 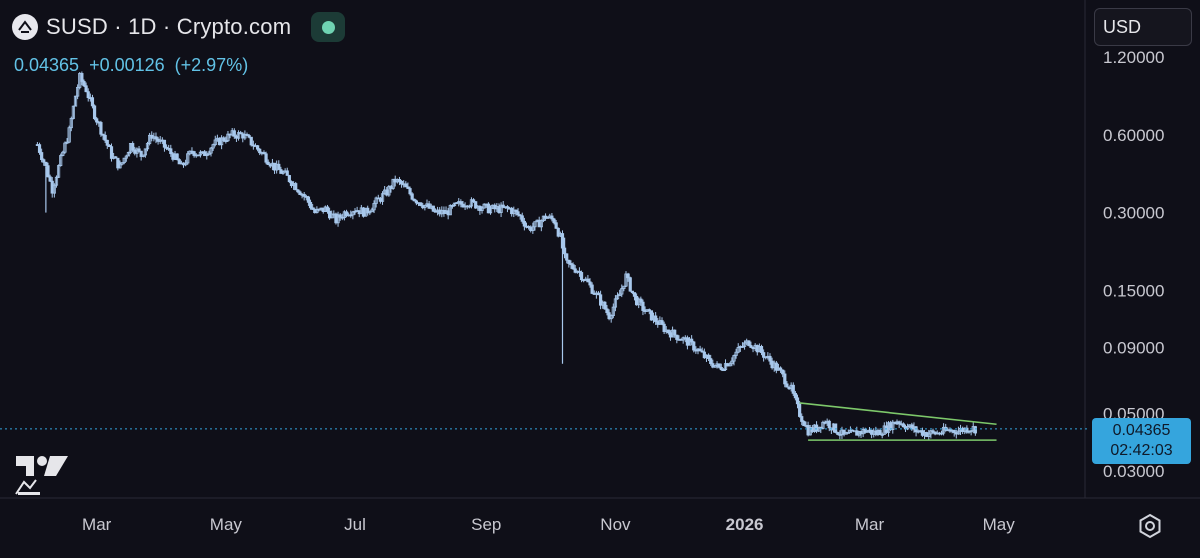 I want to click on tradingview-logo-icon, so click(x=42, y=477).